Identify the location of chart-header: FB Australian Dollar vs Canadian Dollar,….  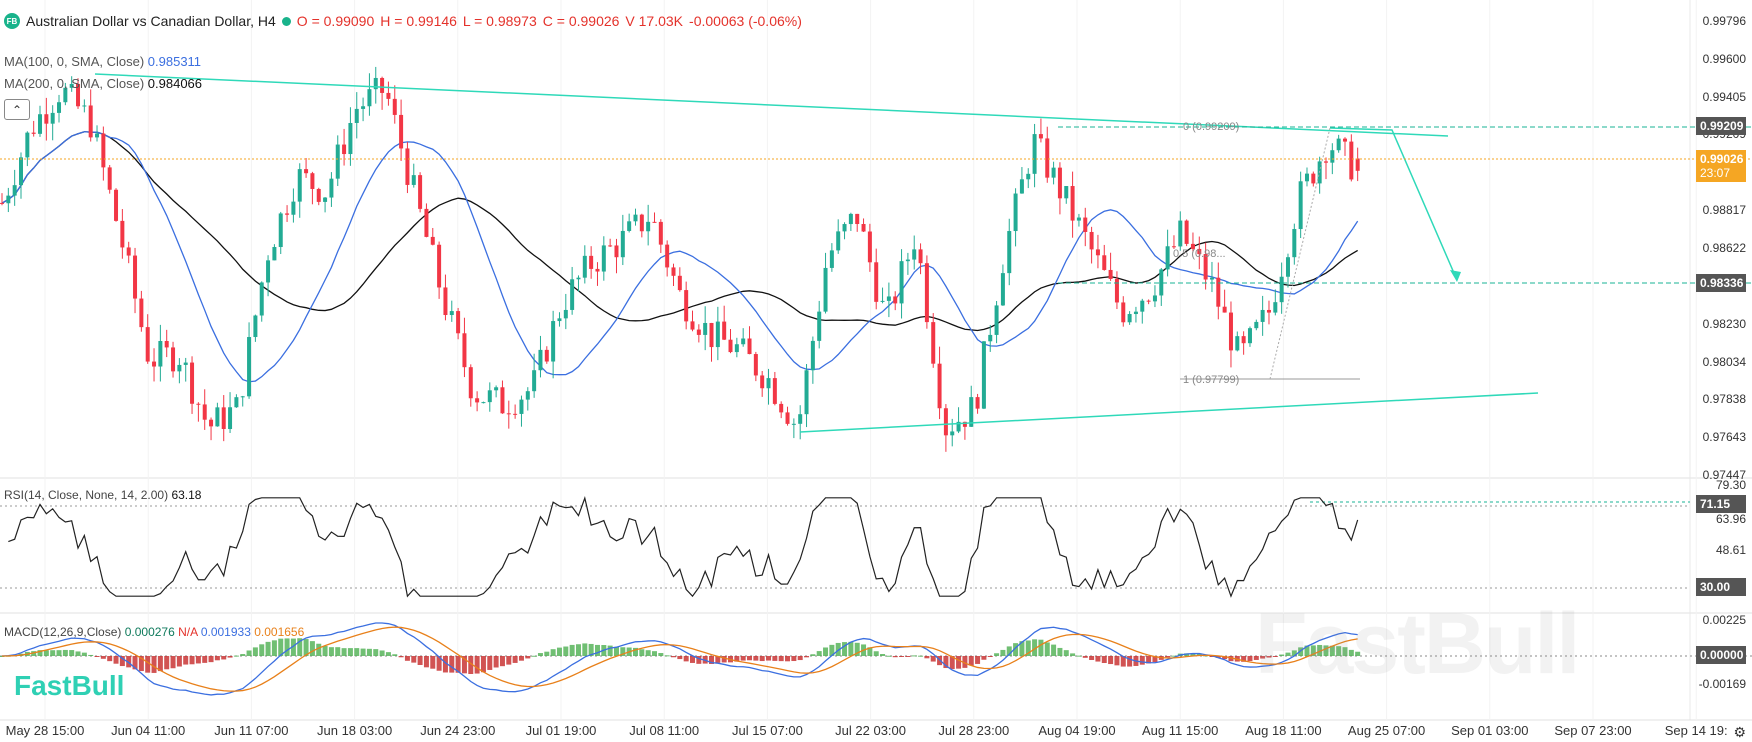
(403, 21).